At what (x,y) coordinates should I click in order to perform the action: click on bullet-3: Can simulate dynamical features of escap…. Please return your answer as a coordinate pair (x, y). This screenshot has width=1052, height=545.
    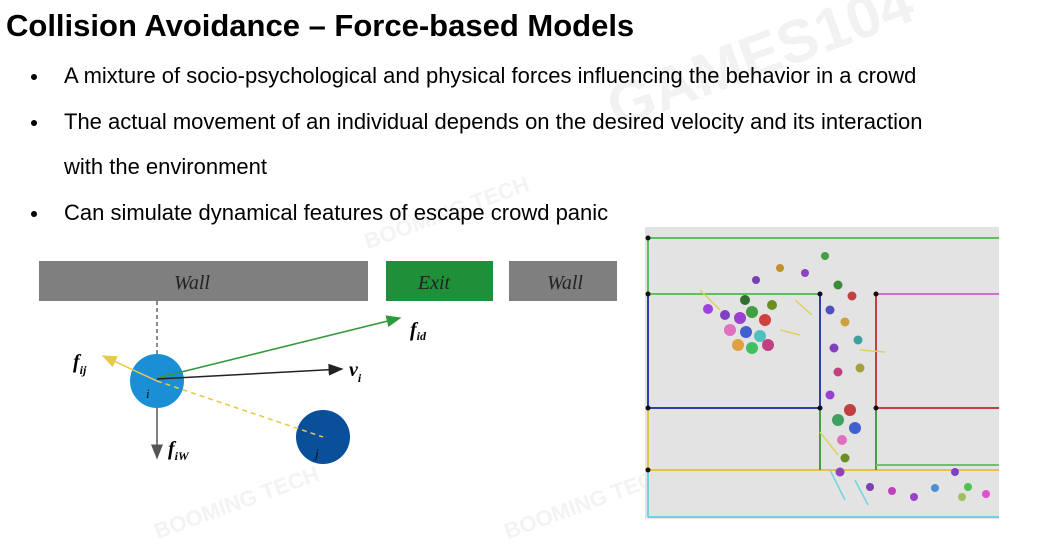
    Looking at the image, I should click on (336, 212).